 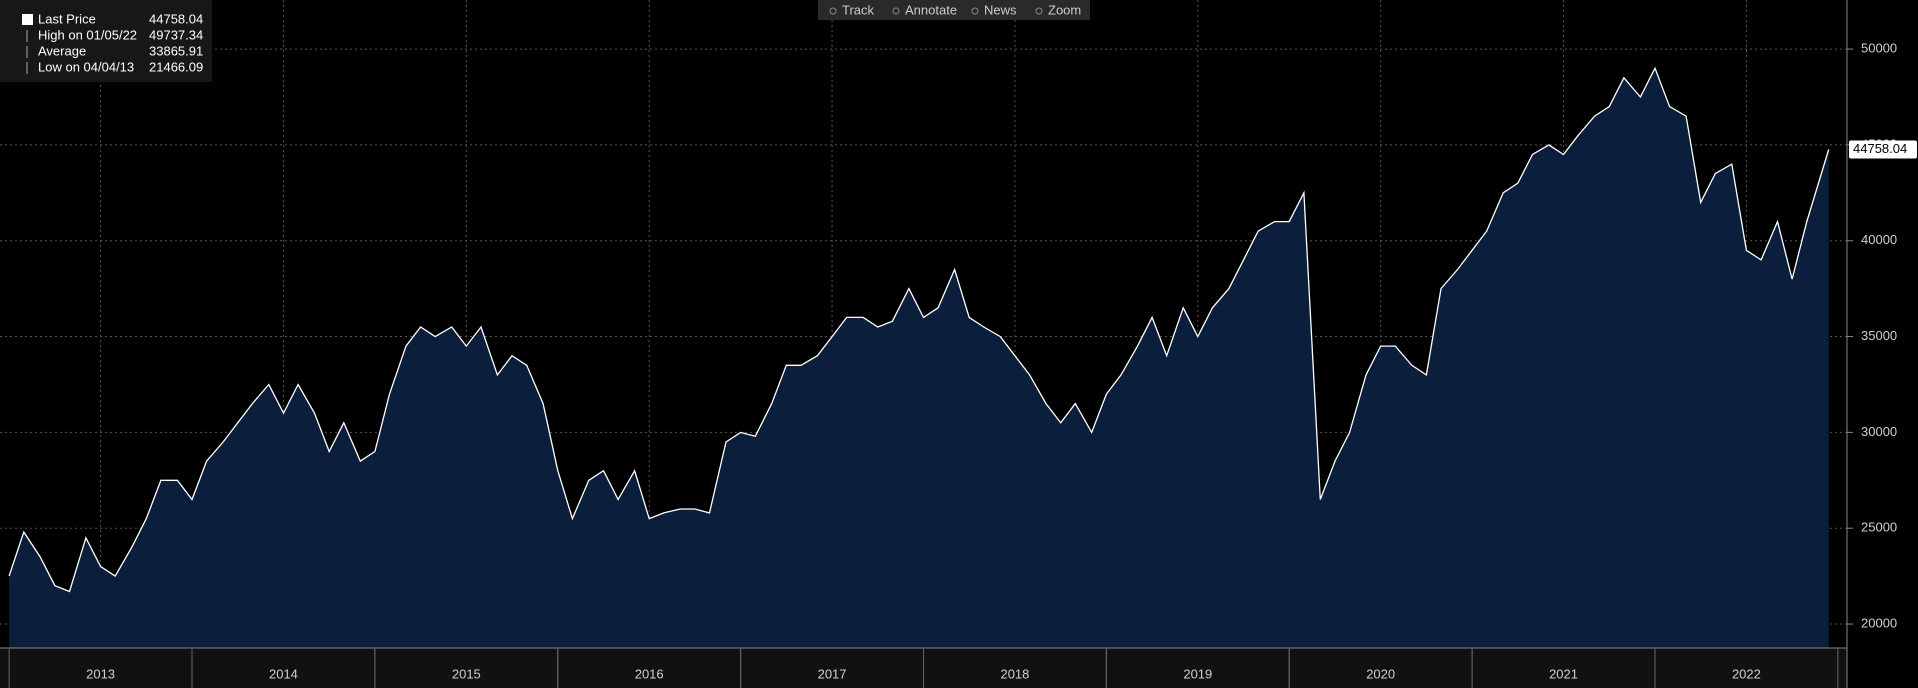 I want to click on x-tick-label: 2022, so click(x=1746, y=673).